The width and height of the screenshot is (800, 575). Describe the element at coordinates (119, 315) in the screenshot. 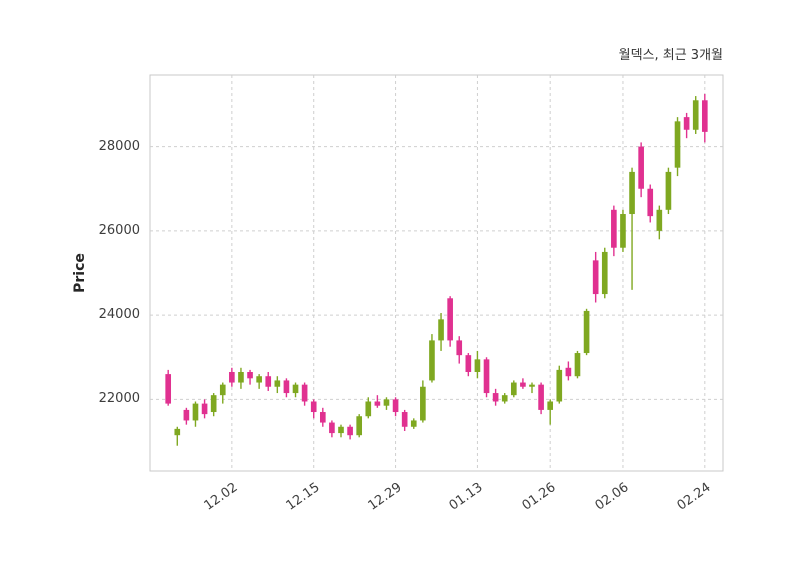

I see `y-tick-label: 24000` at that location.